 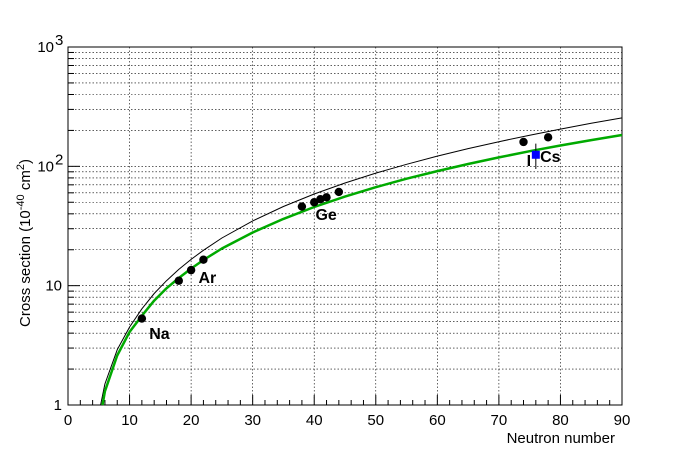 What do you see at coordinates (529, 161) in the screenshot?
I see `element-label: I` at bounding box center [529, 161].